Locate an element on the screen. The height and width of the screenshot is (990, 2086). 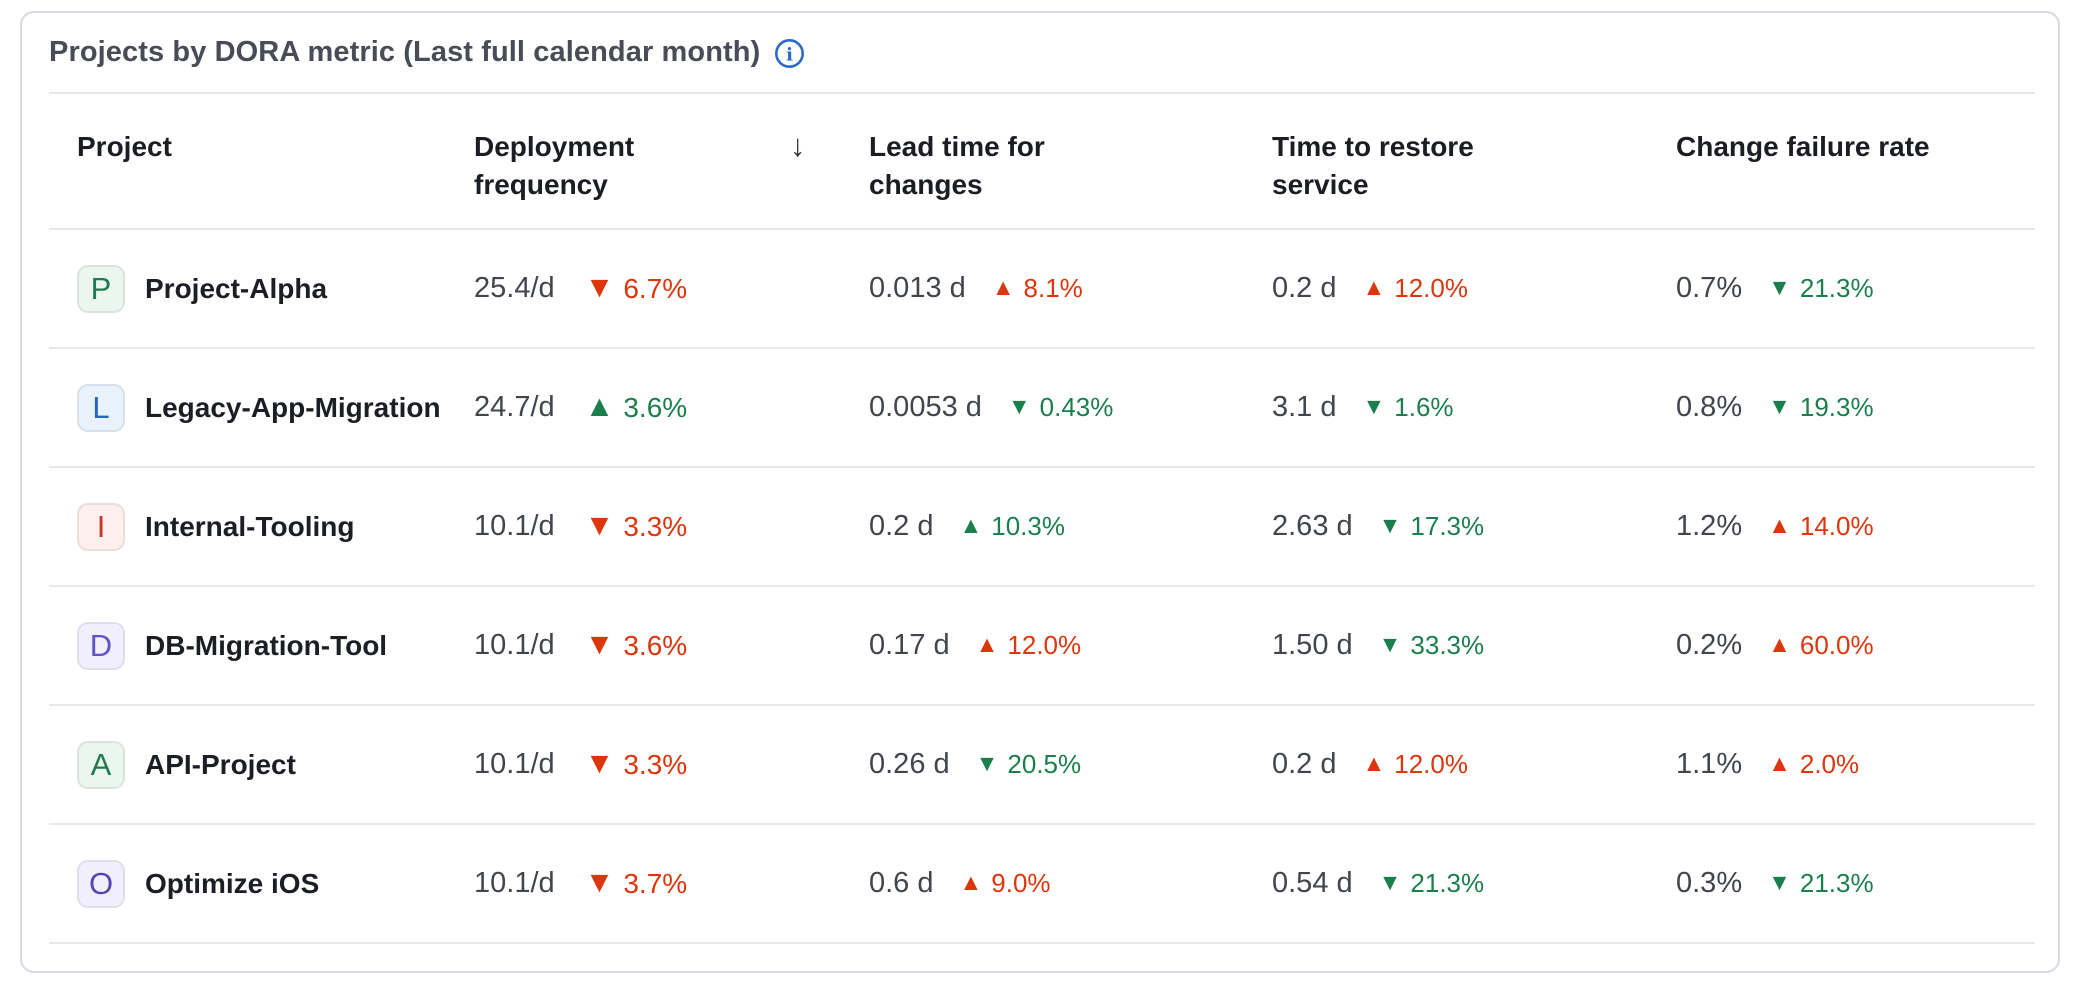
lead-time-cell: 0.6 d ▲ 9.0% is located at coordinates (1070, 883).